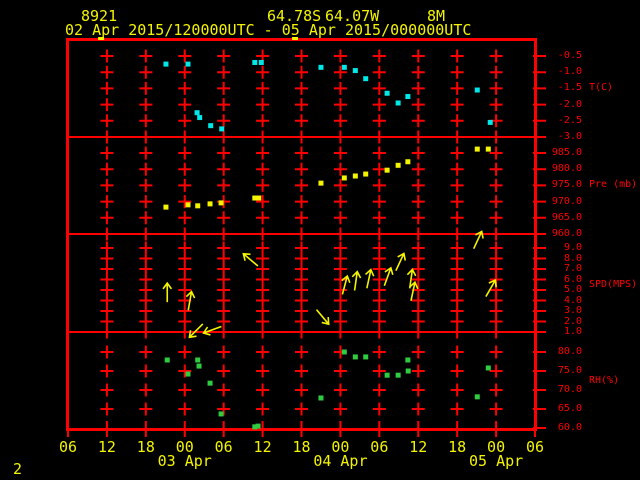 The height and width of the screenshot is (480, 640). Describe the element at coordinates (569, 88) in the screenshot. I see `y-tick-label-temperature: -1.5` at that location.